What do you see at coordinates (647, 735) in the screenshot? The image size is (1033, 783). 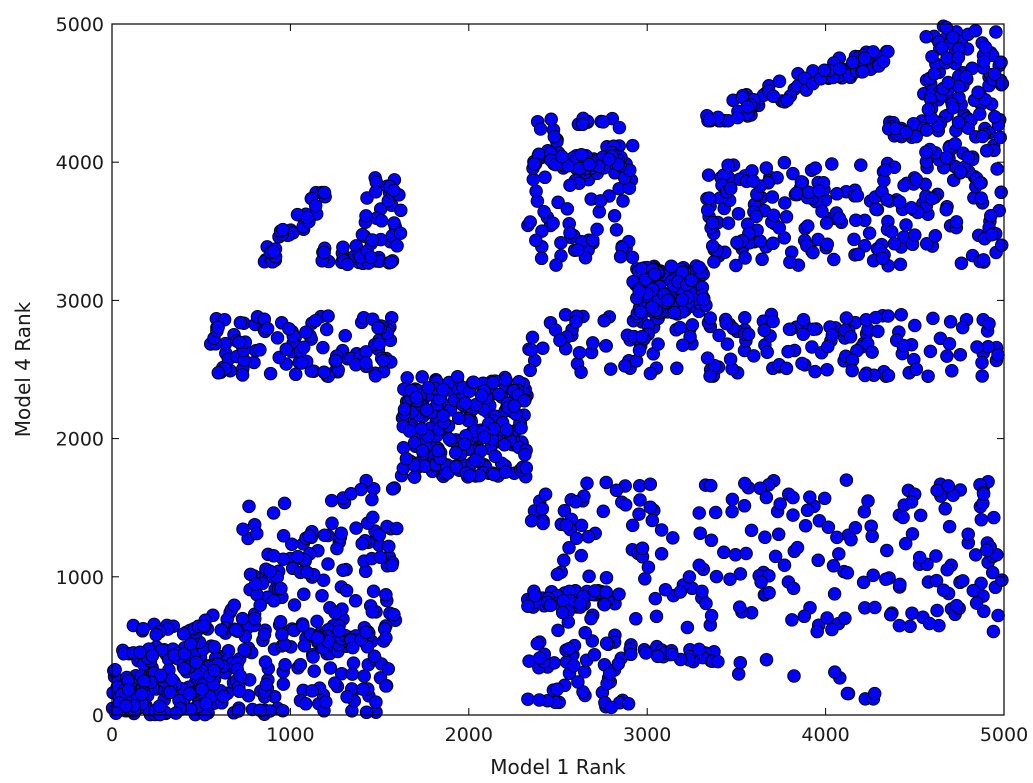 I see `x-tick-label: 3000` at bounding box center [647, 735].